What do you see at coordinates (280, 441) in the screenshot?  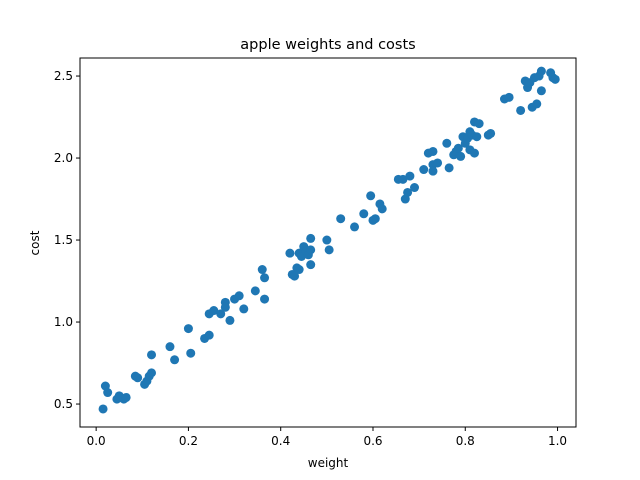 I see `x-tick-label: 0.4` at bounding box center [280, 441].